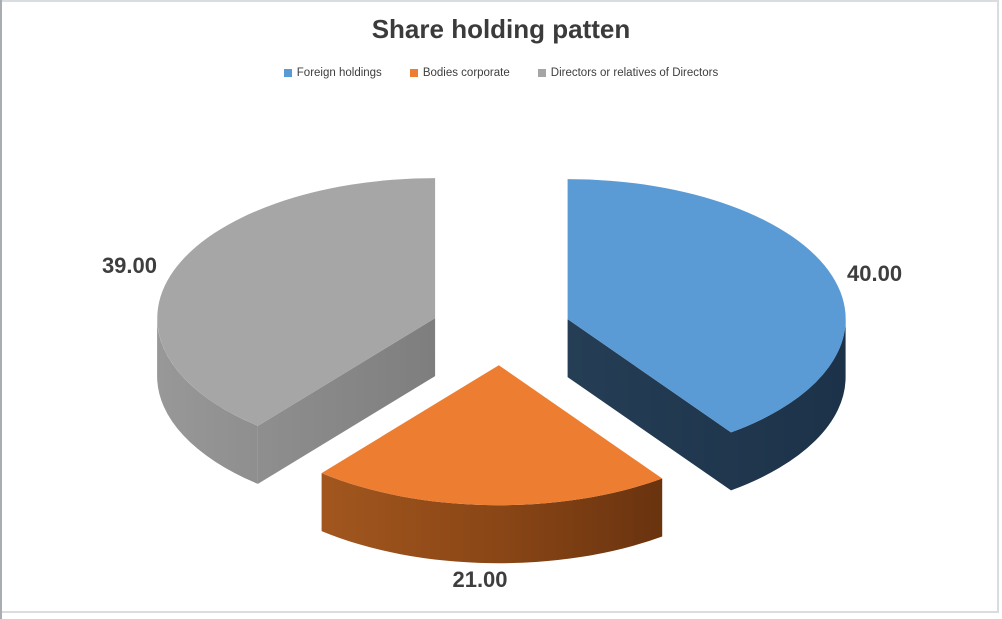 This screenshot has height=619, width=1002. Describe the element at coordinates (466, 73) in the screenshot. I see `legend-label: Bodies corporate` at that location.